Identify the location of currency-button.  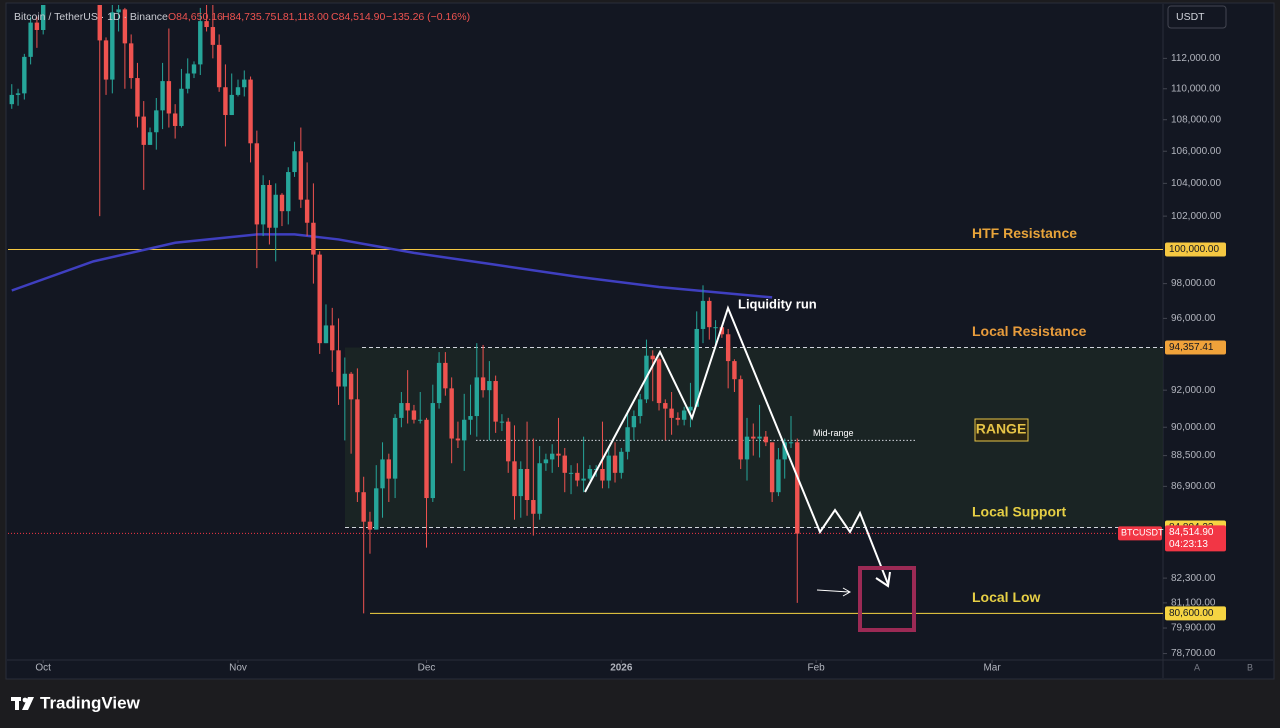
(1197, 17).